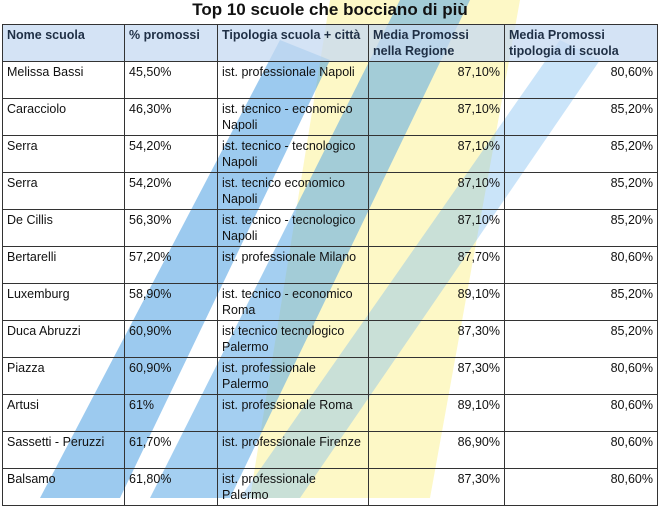 The height and width of the screenshot is (506, 658). Describe the element at coordinates (171, 302) in the screenshot. I see `table-cell: 58,90%` at that location.